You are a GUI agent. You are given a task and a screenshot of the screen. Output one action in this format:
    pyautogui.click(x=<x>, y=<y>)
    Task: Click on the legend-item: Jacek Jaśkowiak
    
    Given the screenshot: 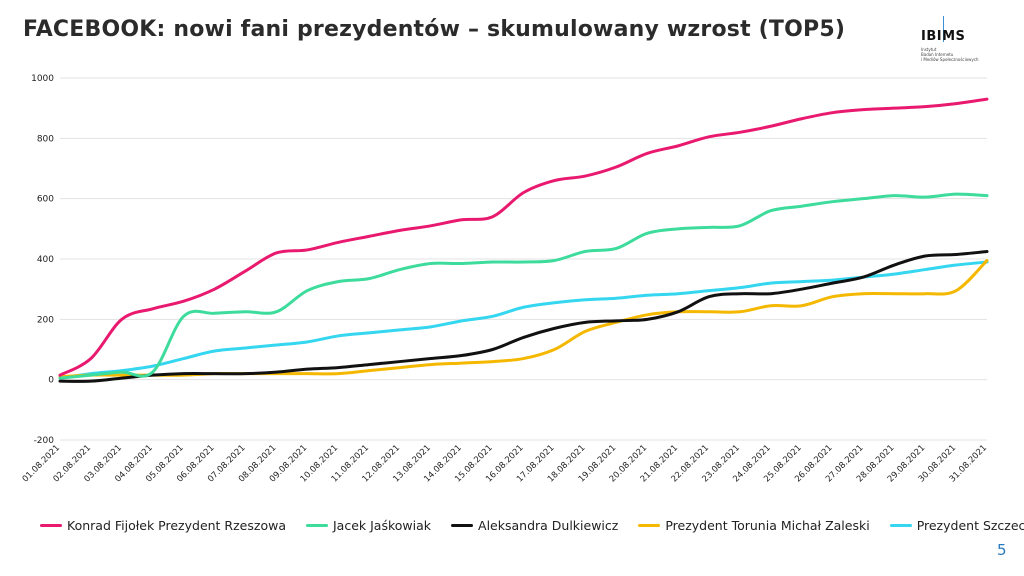 What is the action you would take?
    pyautogui.click(x=368, y=525)
    